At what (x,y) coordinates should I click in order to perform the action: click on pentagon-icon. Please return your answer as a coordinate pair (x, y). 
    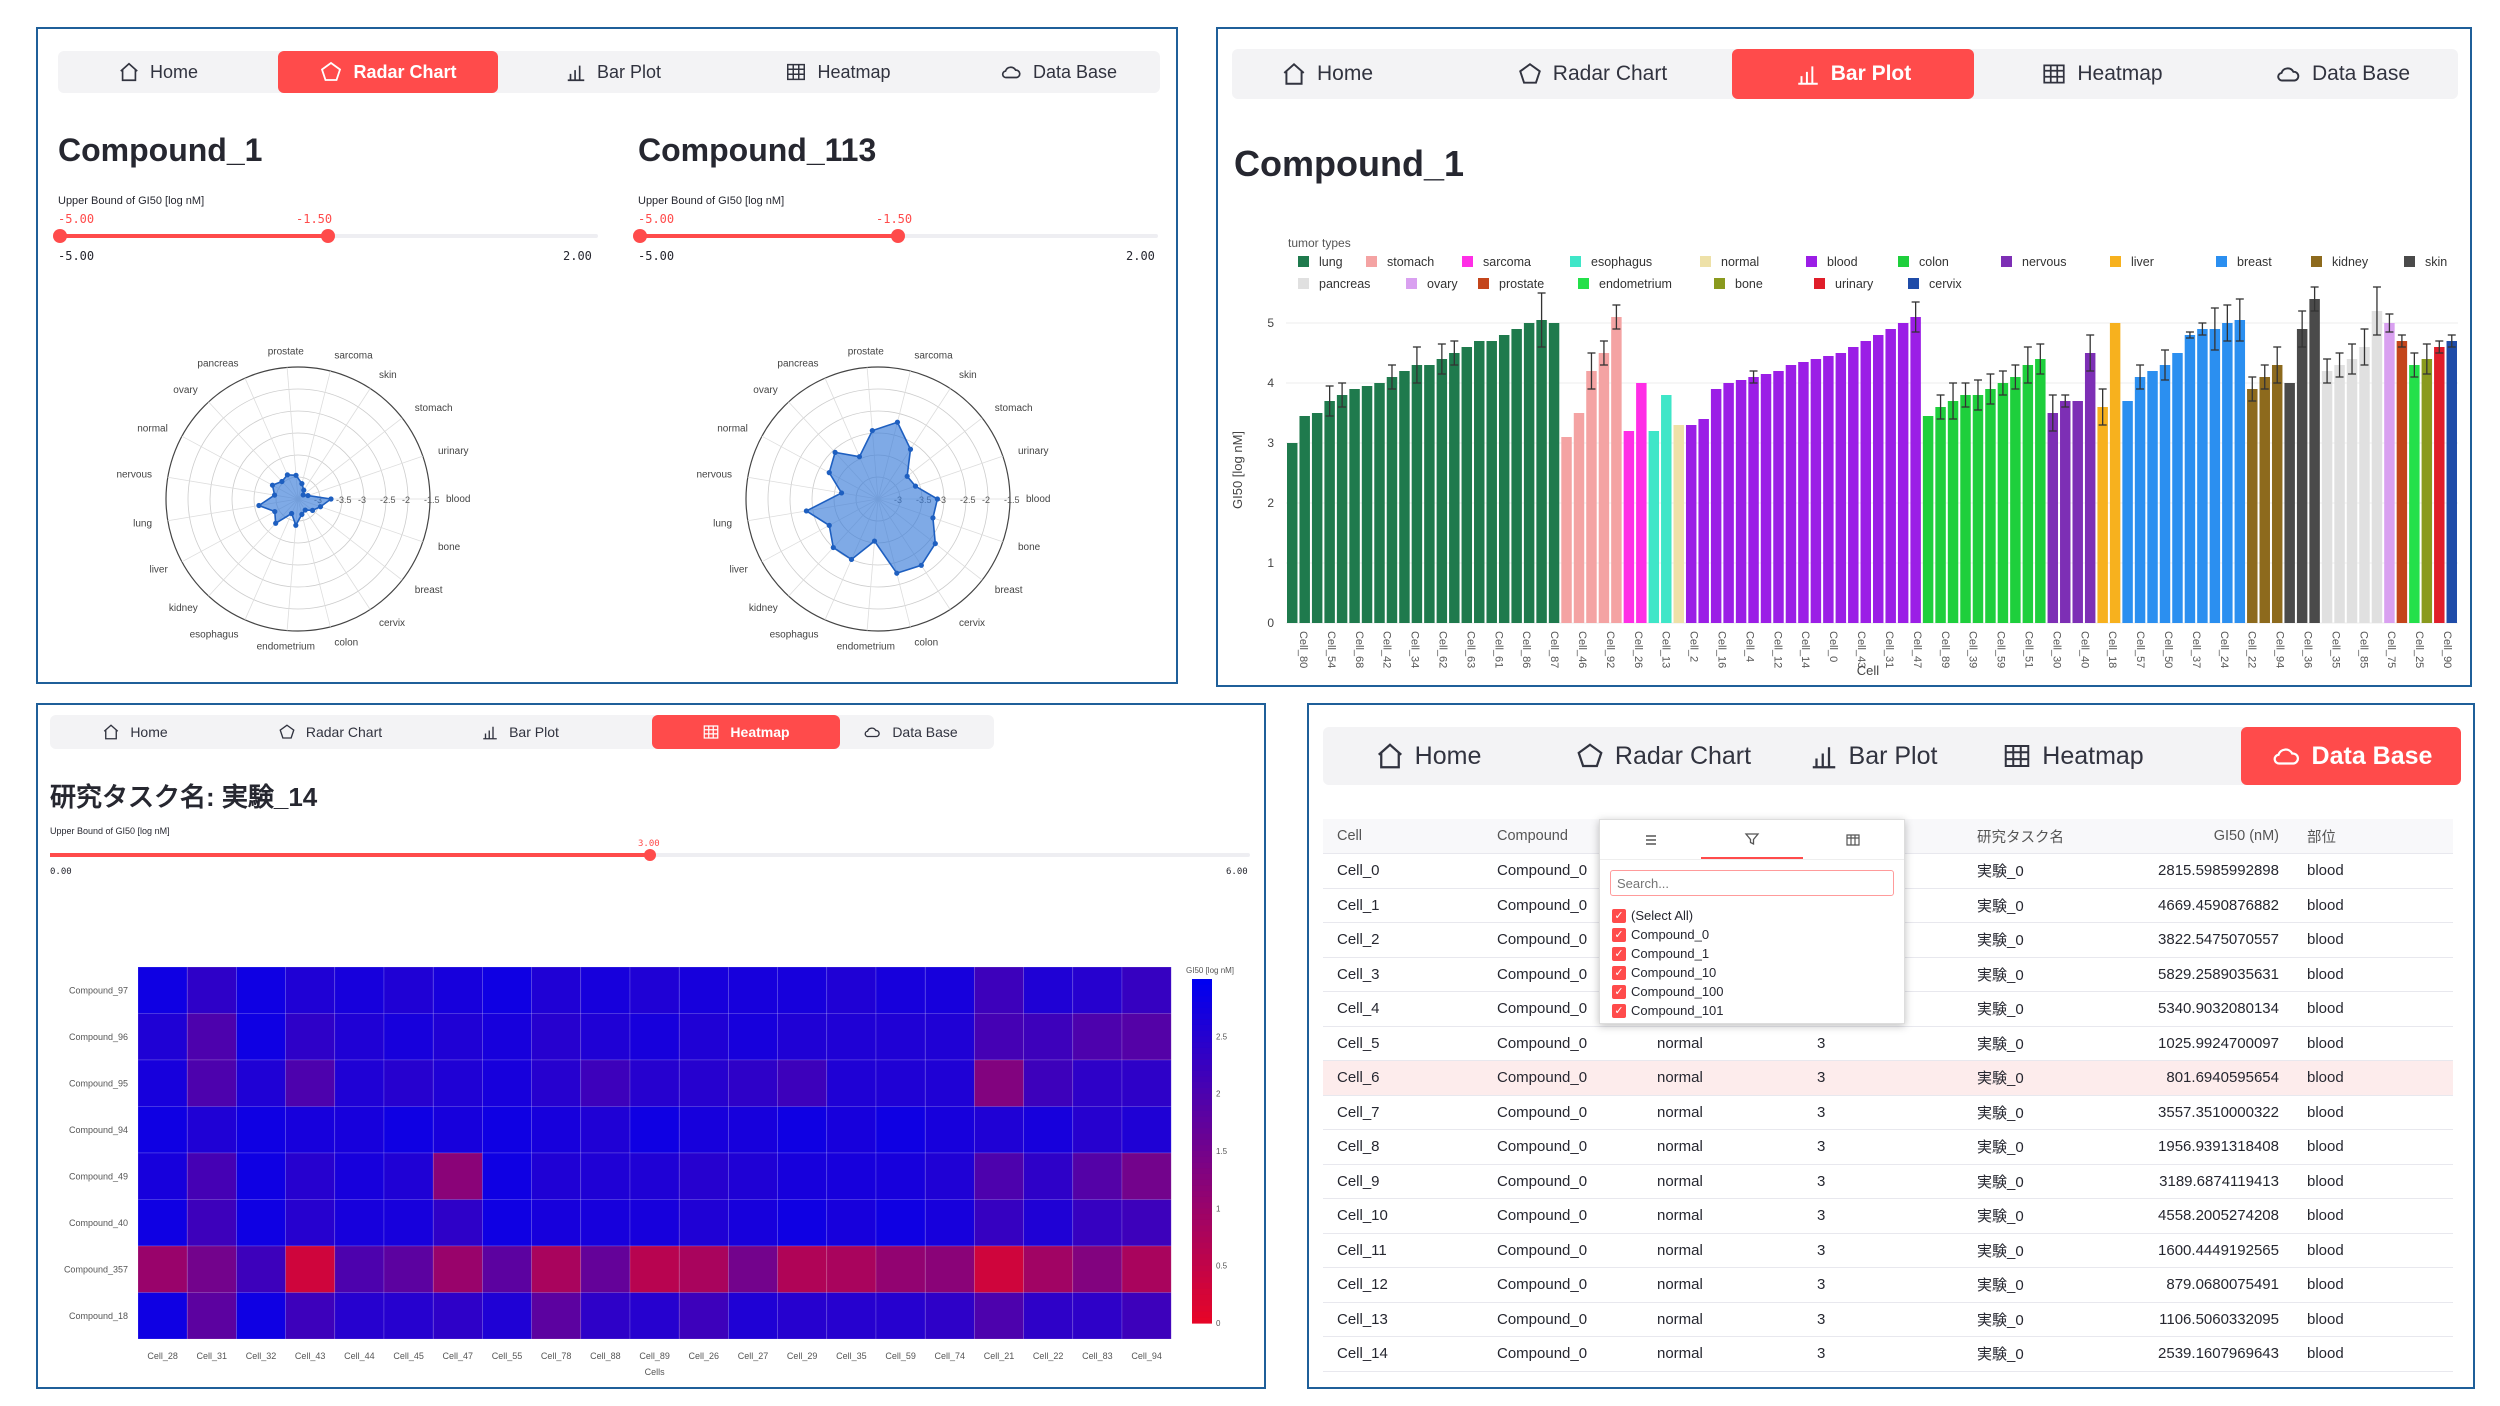
    Looking at the image, I should click on (1529, 73).